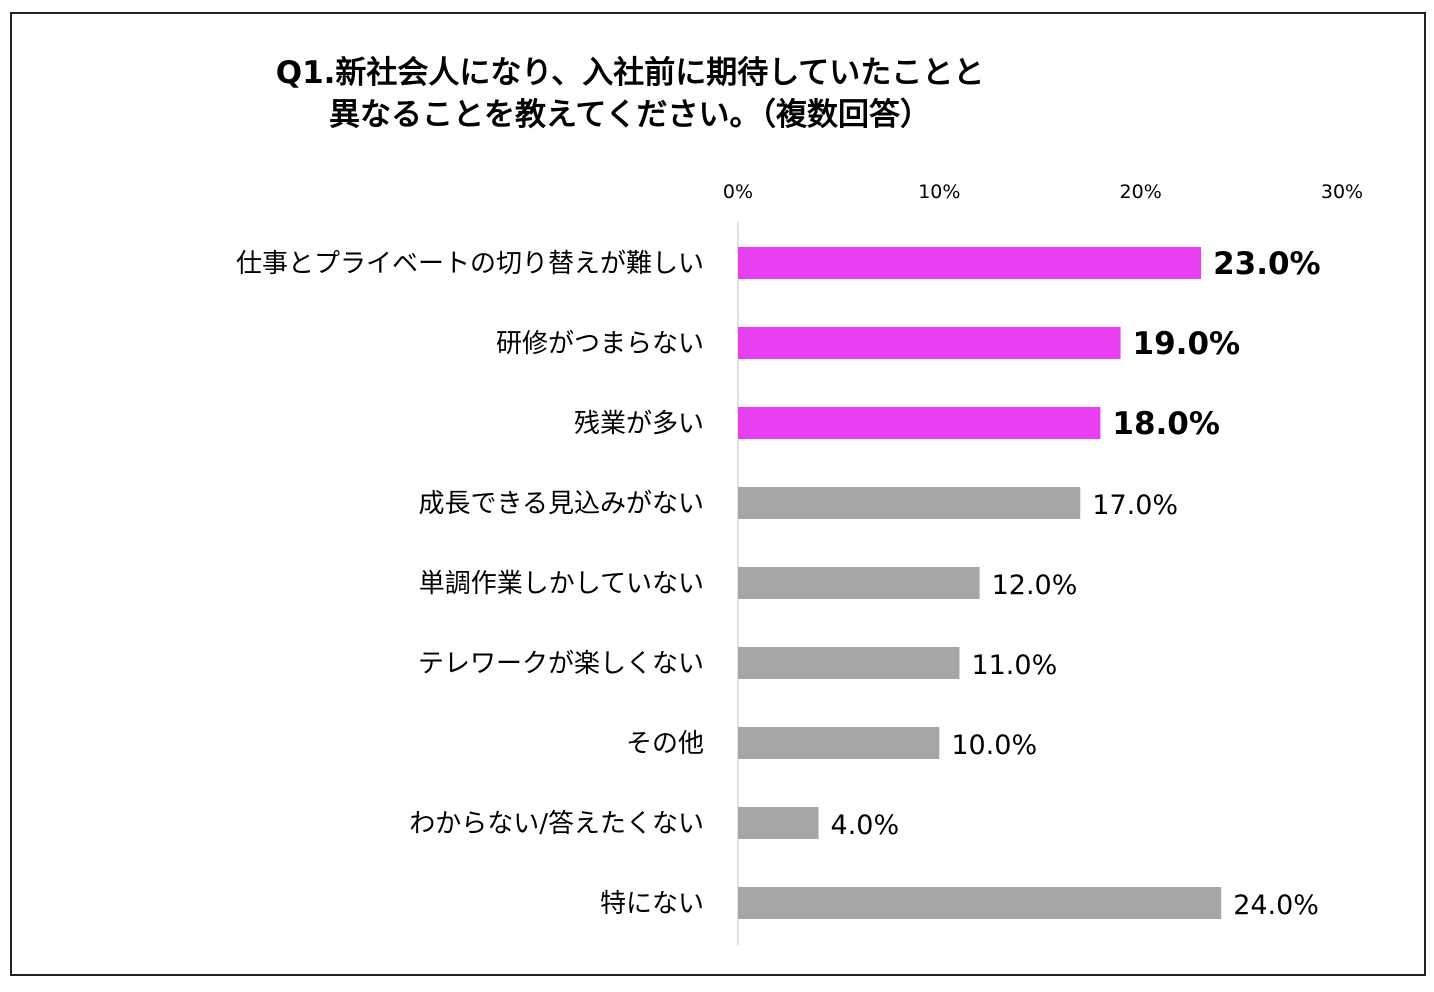 The image size is (1434, 992). What do you see at coordinates (561, 664) in the screenshot?
I see `category-label: テレワークが楽しくない` at bounding box center [561, 664].